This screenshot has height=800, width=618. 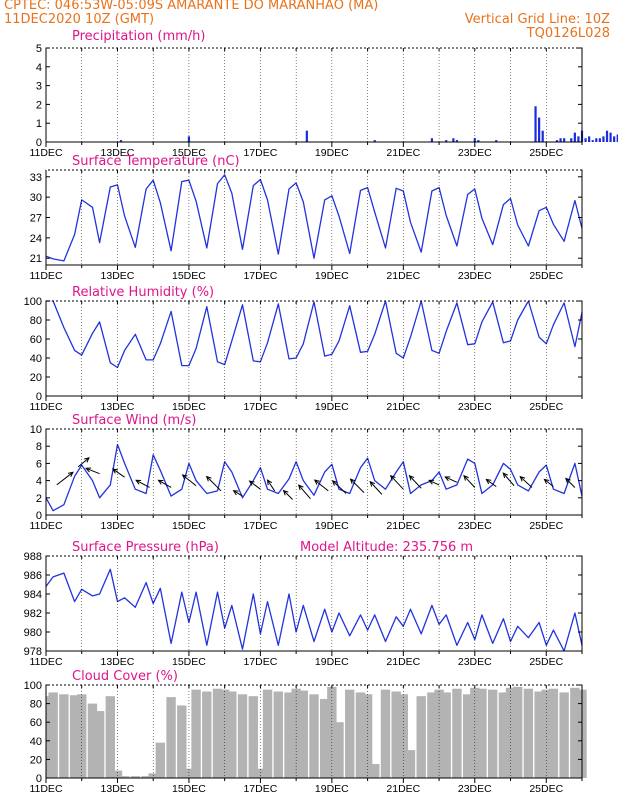 What do you see at coordinates (39, 499) in the screenshot?
I see `wind-y-tick-label: 2` at bounding box center [39, 499].